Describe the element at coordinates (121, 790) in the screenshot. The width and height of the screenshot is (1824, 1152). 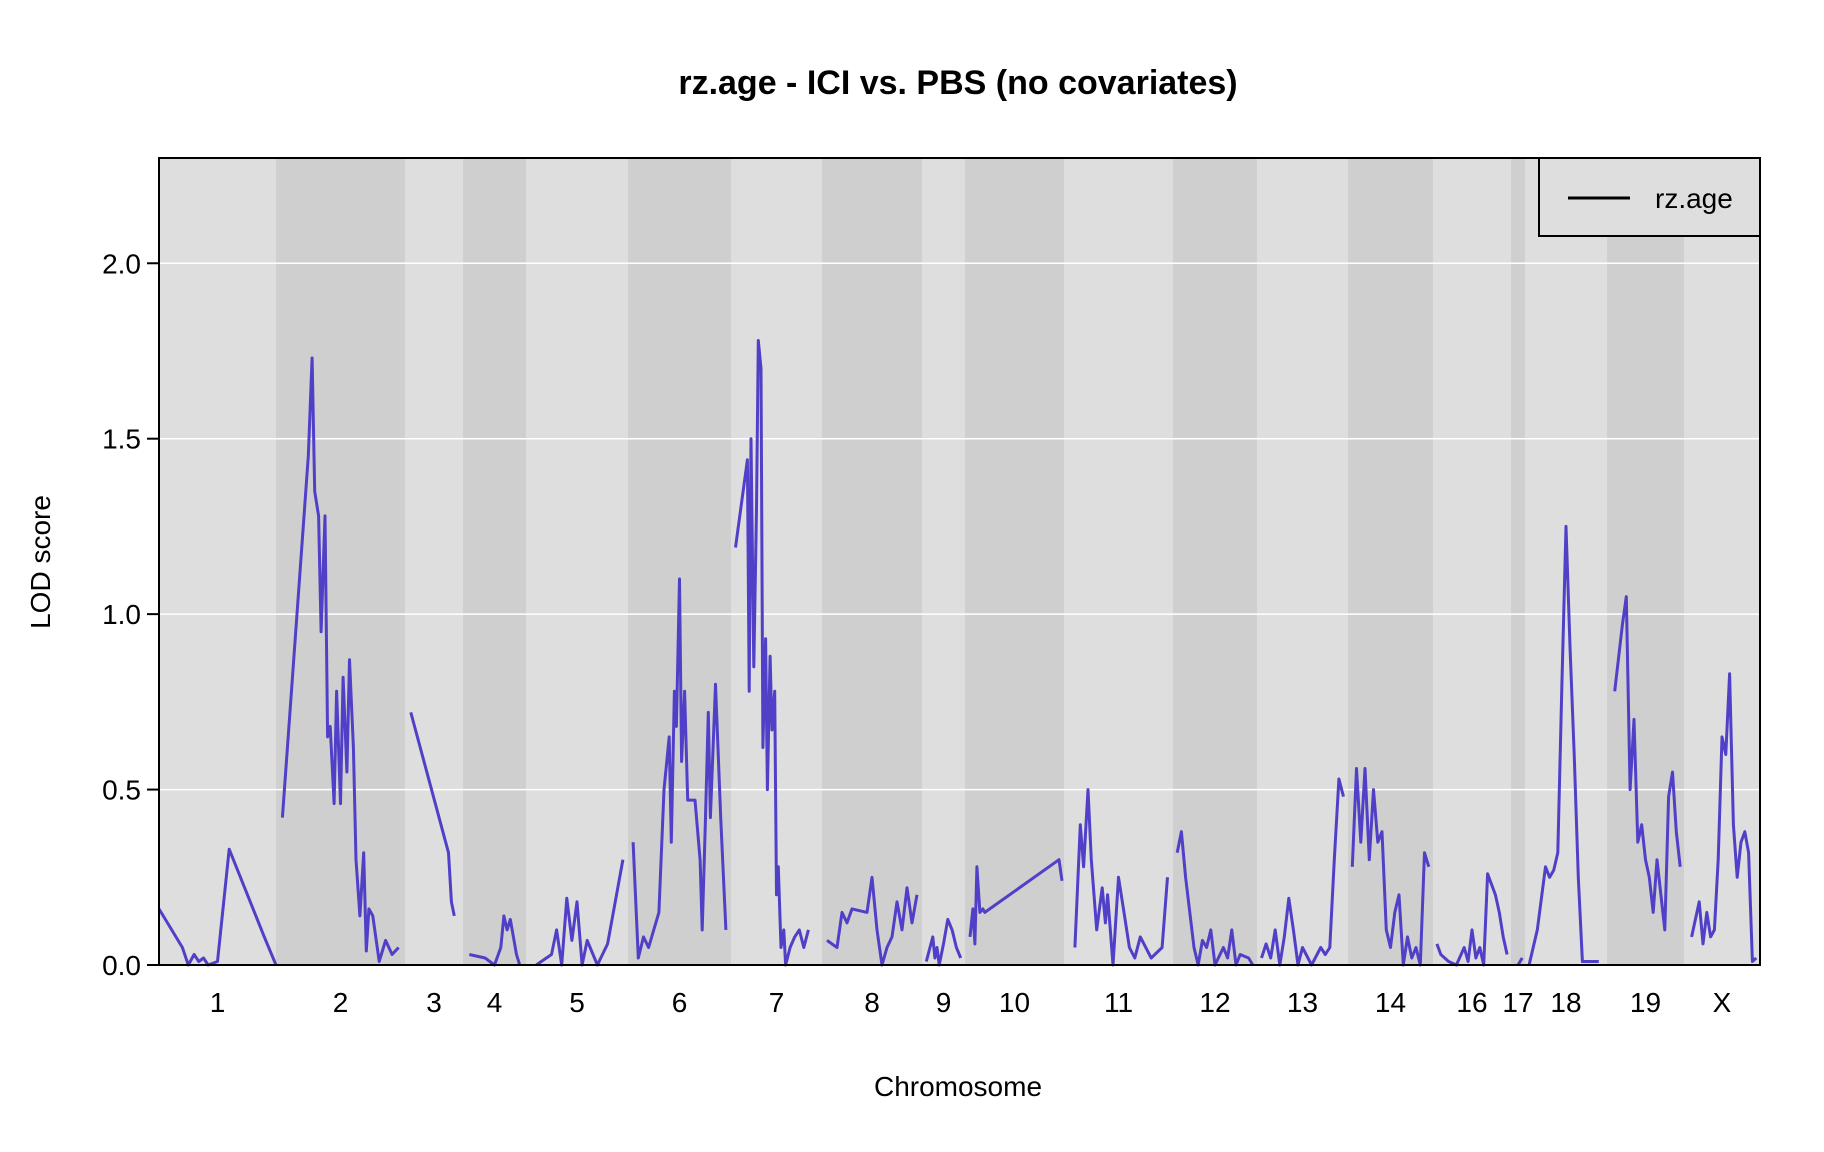
I see `y-tick-label: 0.5` at that location.